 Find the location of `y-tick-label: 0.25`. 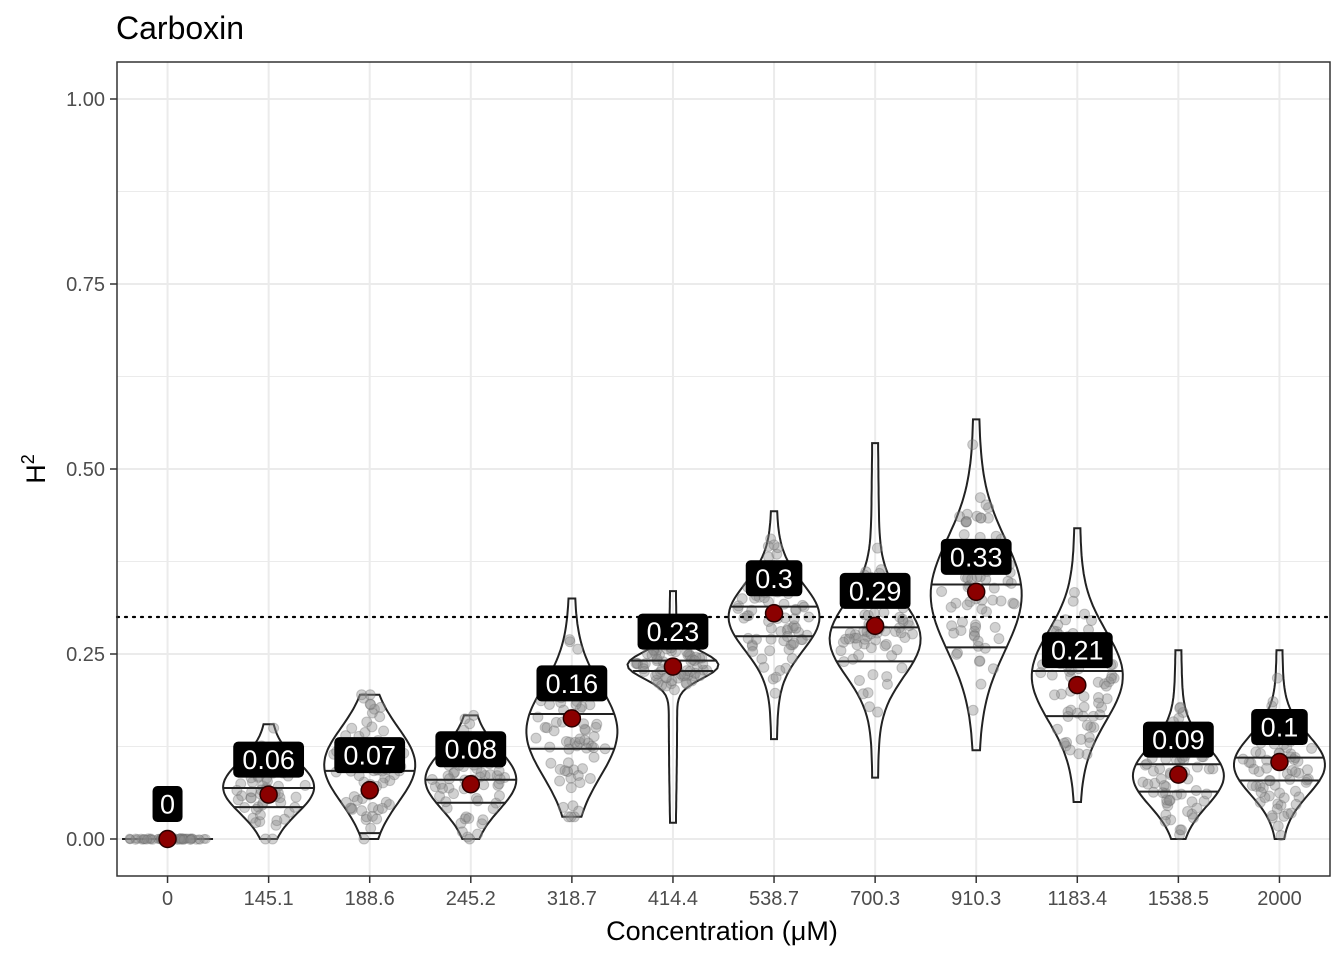

y-tick-label: 0.25 is located at coordinates (85, 655).